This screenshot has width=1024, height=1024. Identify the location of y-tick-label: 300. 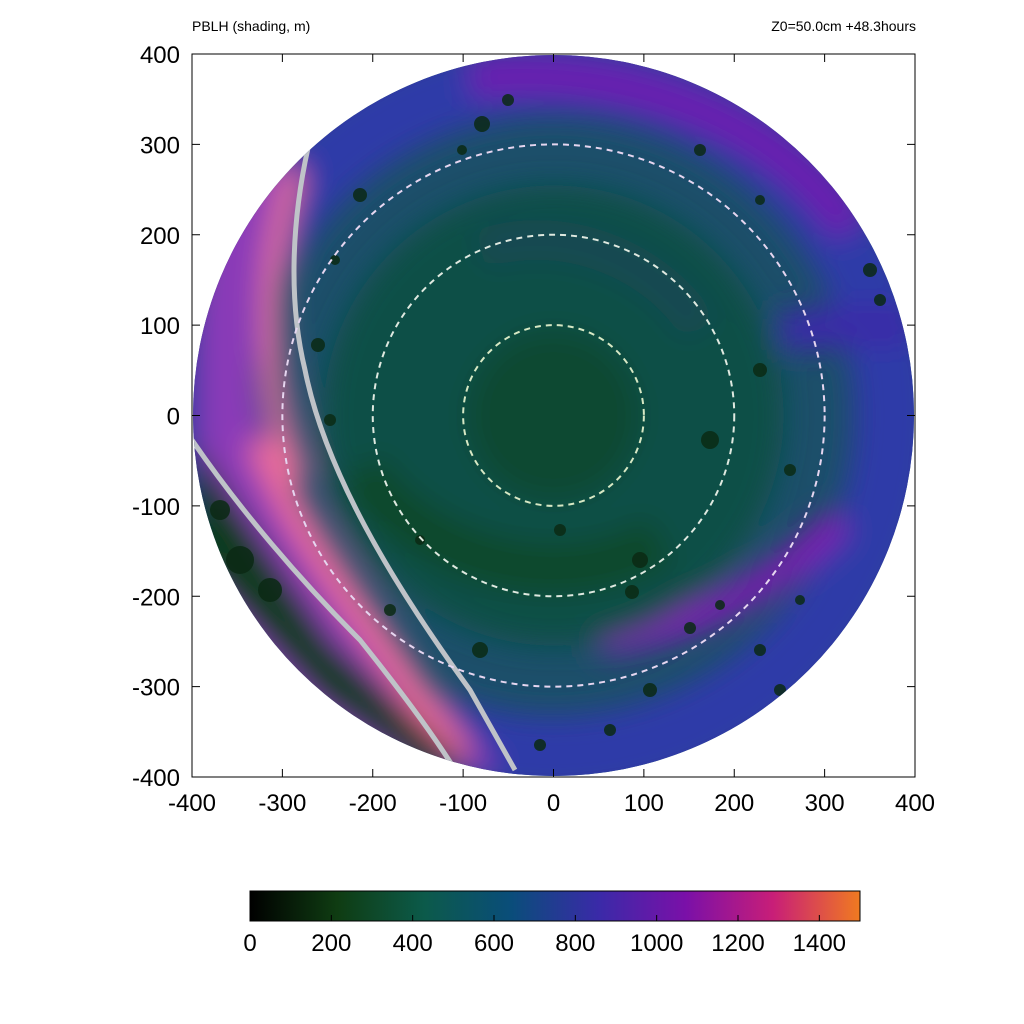
(160, 145).